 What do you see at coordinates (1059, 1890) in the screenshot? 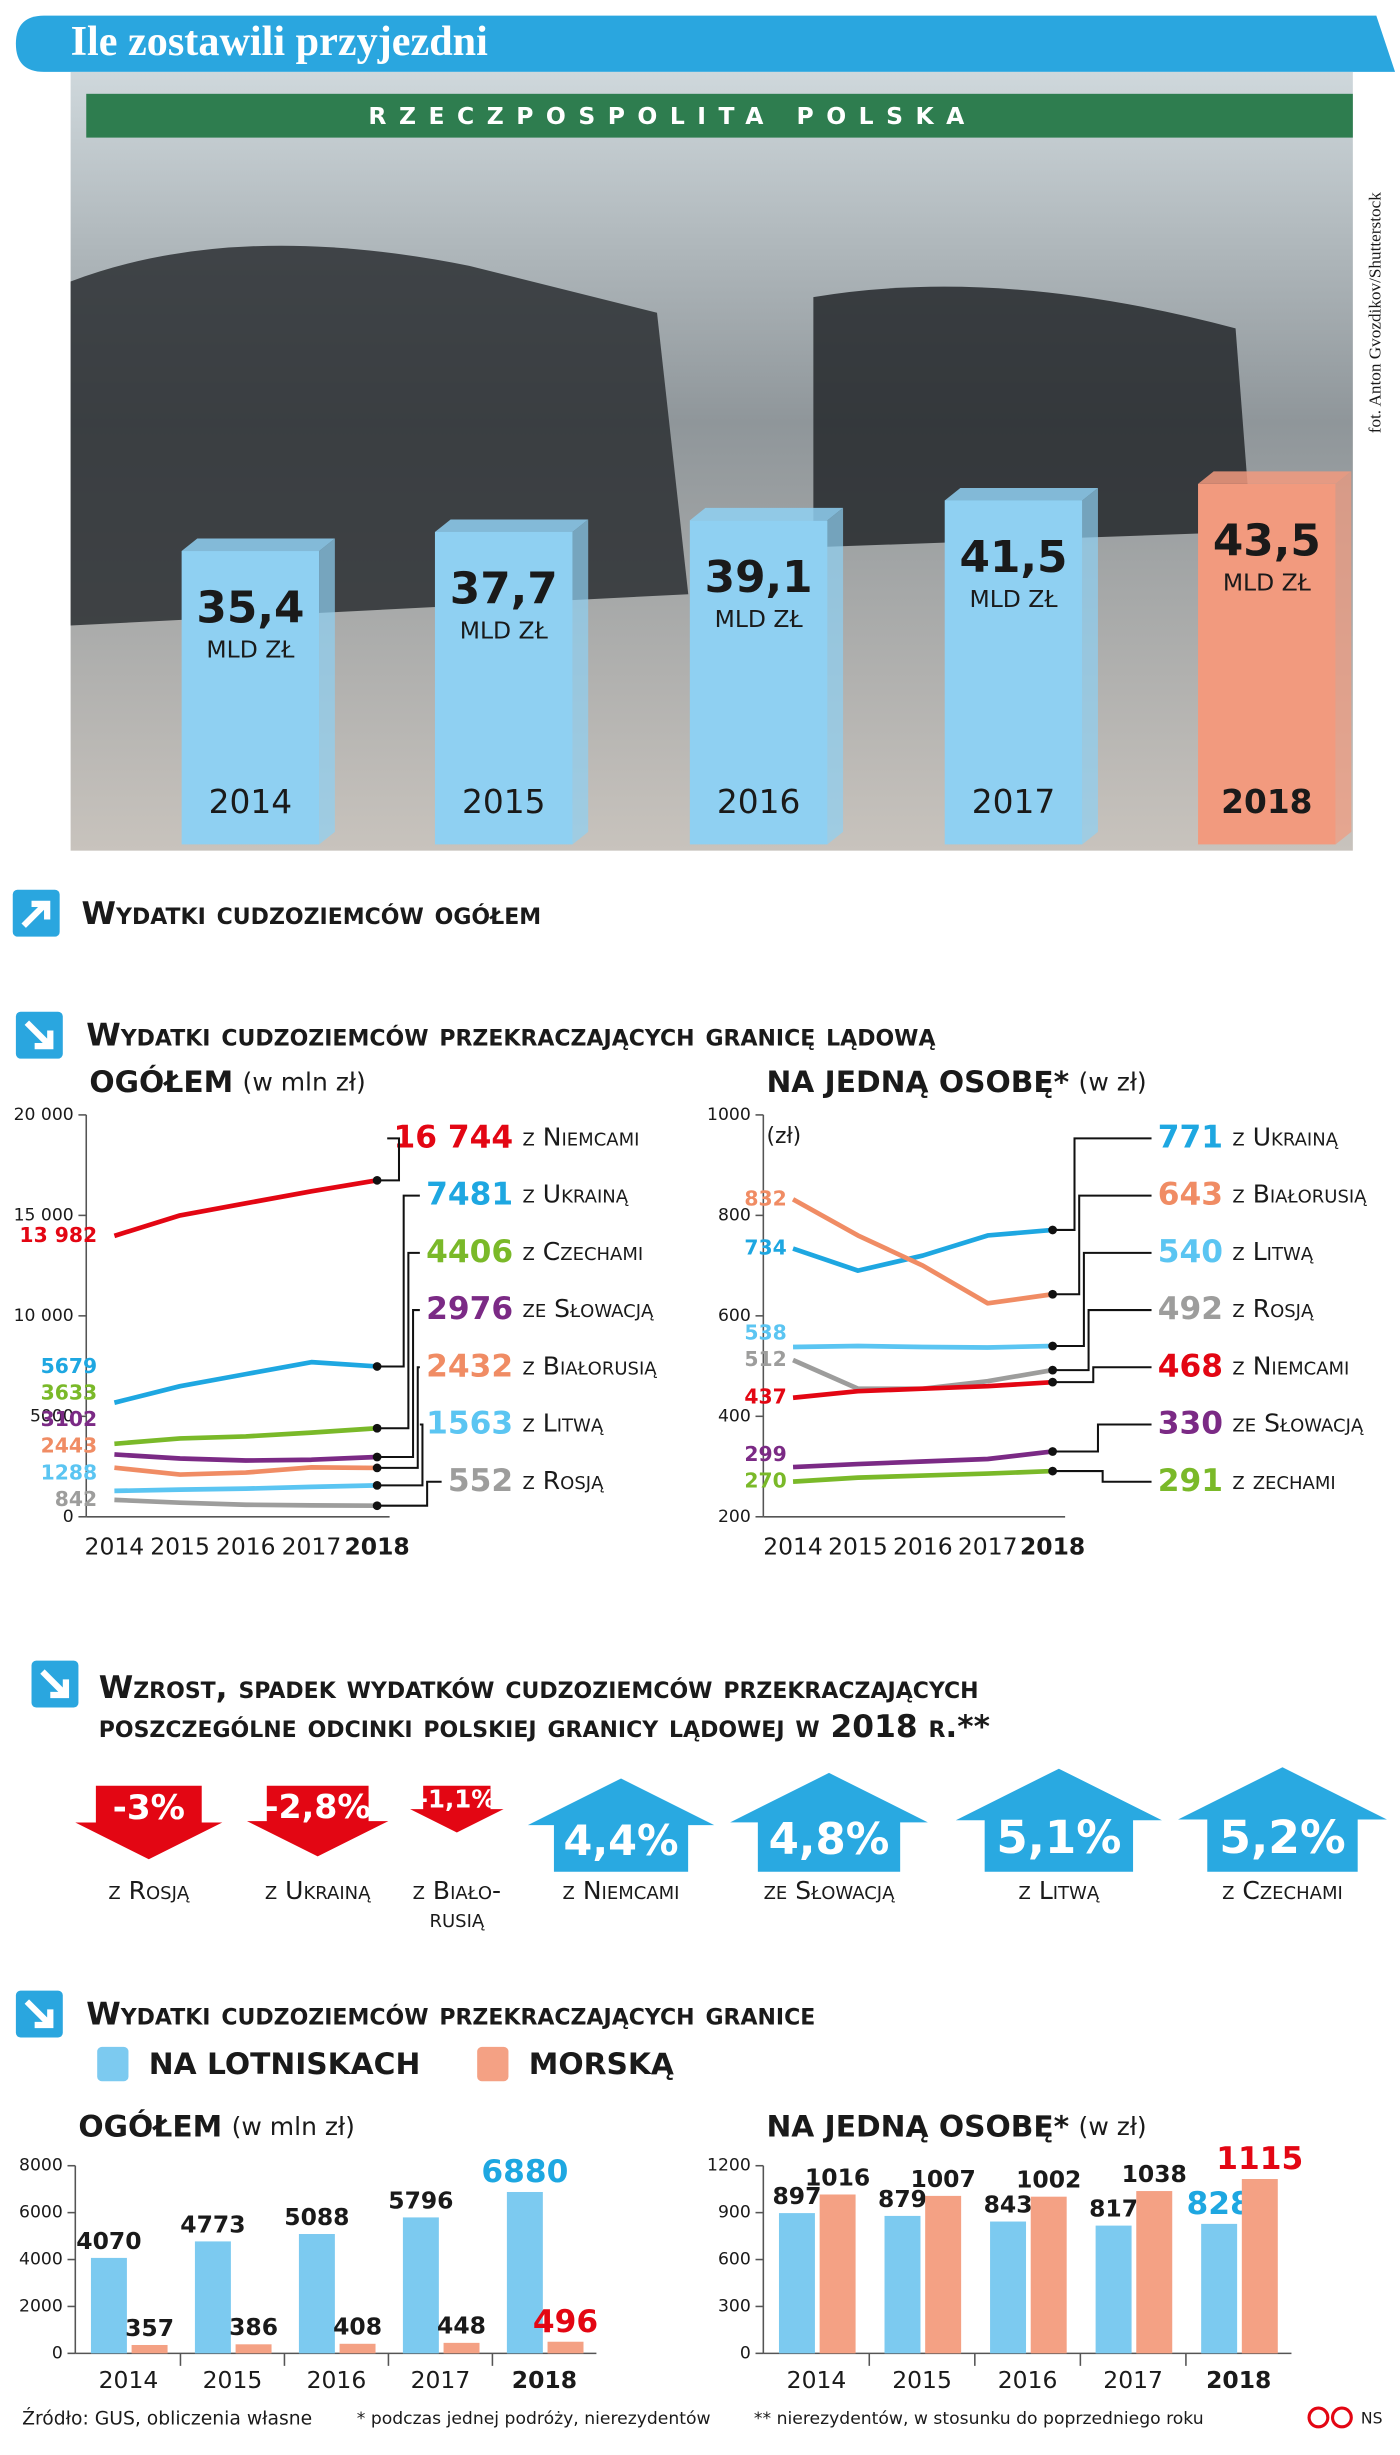
I see `category-label: z Litwą` at bounding box center [1059, 1890].